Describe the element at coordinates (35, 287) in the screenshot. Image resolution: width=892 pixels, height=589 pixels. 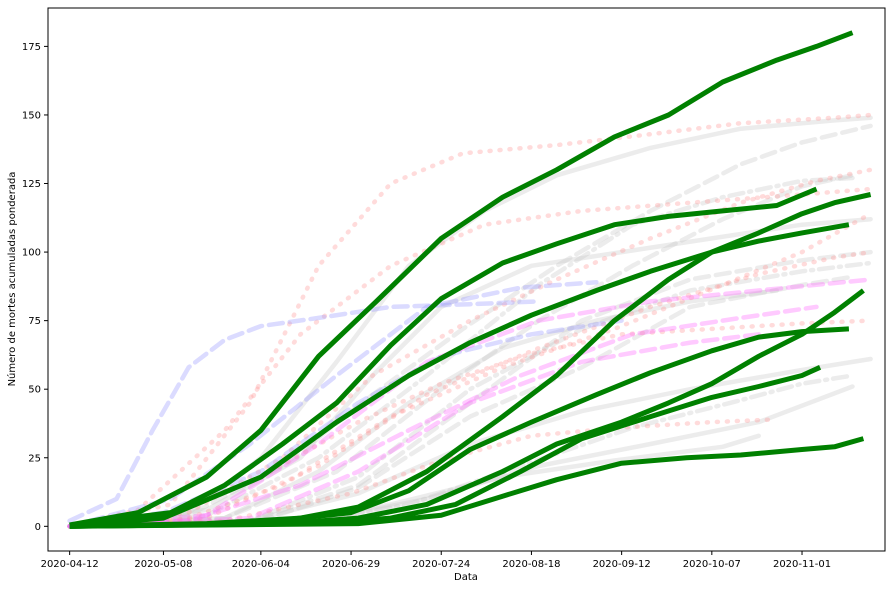
I see `y-axis: 0 25 50 75 100 125 150 175` at that location.